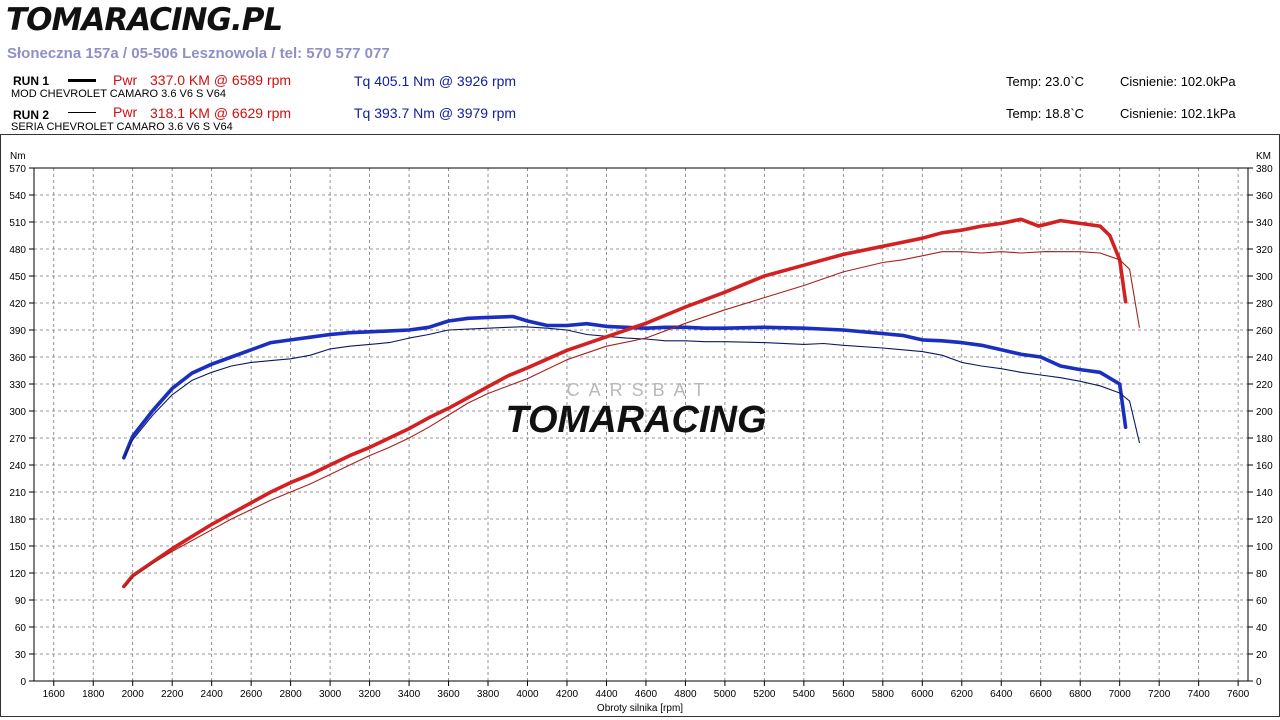 This screenshot has width=1280, height=720. Describe the element at coordinates (1159, 694) in the screenshot. I see `x-tick-label: 7200` at that location.